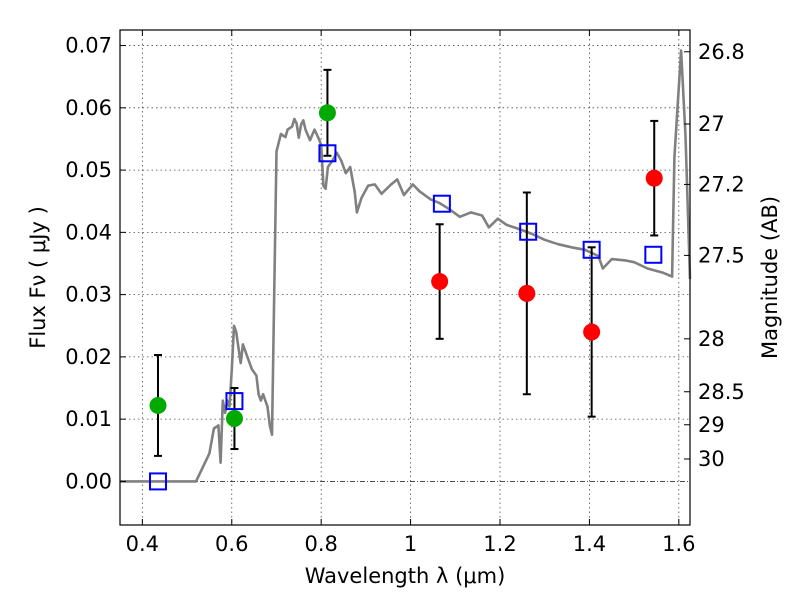 The height and width of the screenshot is (600, 800). I want to click on x-axis-label: Wavelength λ (μm), so click(405, 576).